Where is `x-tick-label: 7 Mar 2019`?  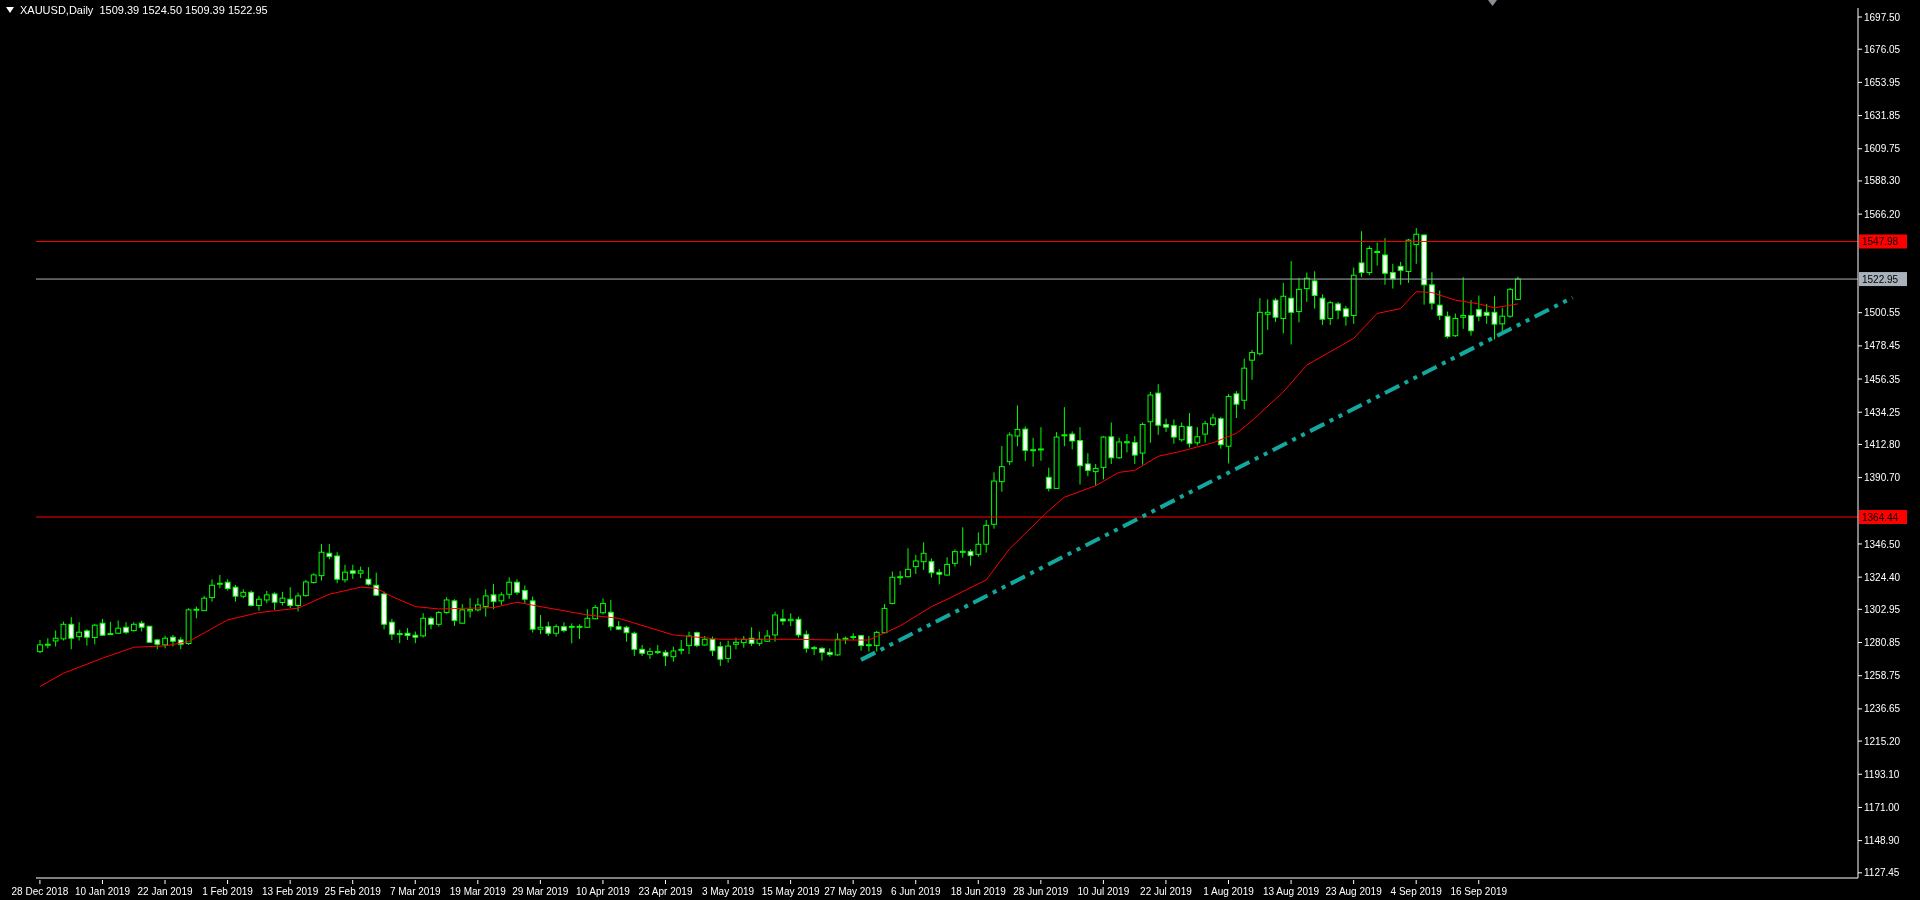 x-tick-label: 7 Mar 2019 is located at coordinates (415, 891).